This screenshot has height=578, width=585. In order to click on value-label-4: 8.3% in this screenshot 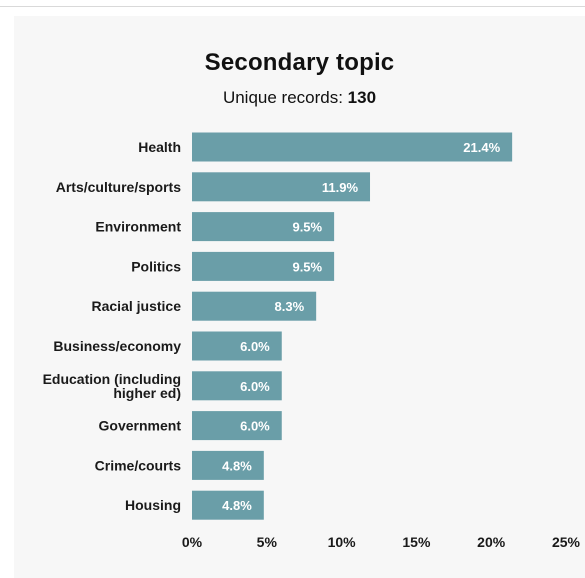, I will do `click(290, 306)`.